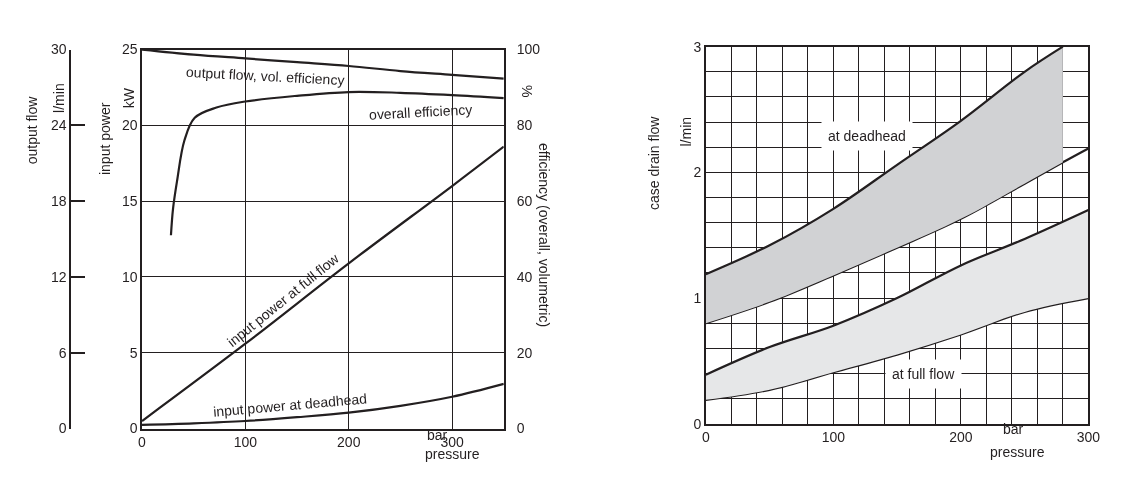  I want to click on annotation: bar, so click(1013, 429).